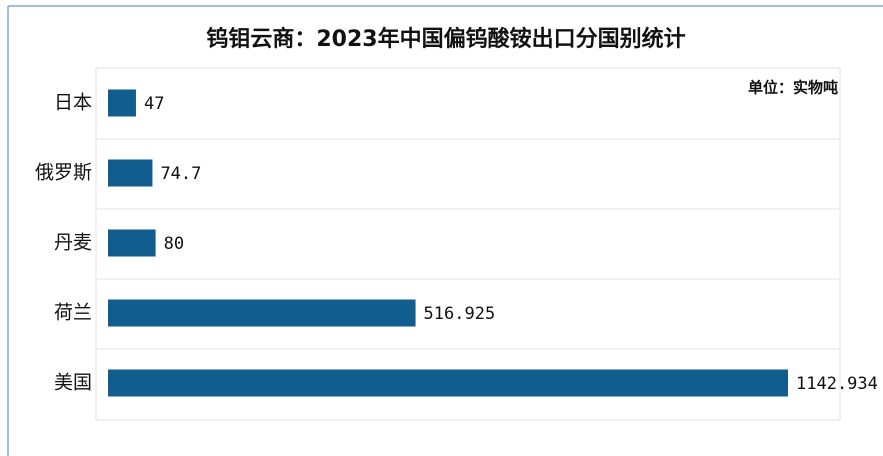 The height and width of the screenshot is (456, 883). Describe the element at coordinates (73, 313) in the screenshot. I see `category-label: 荷兰` at that location.